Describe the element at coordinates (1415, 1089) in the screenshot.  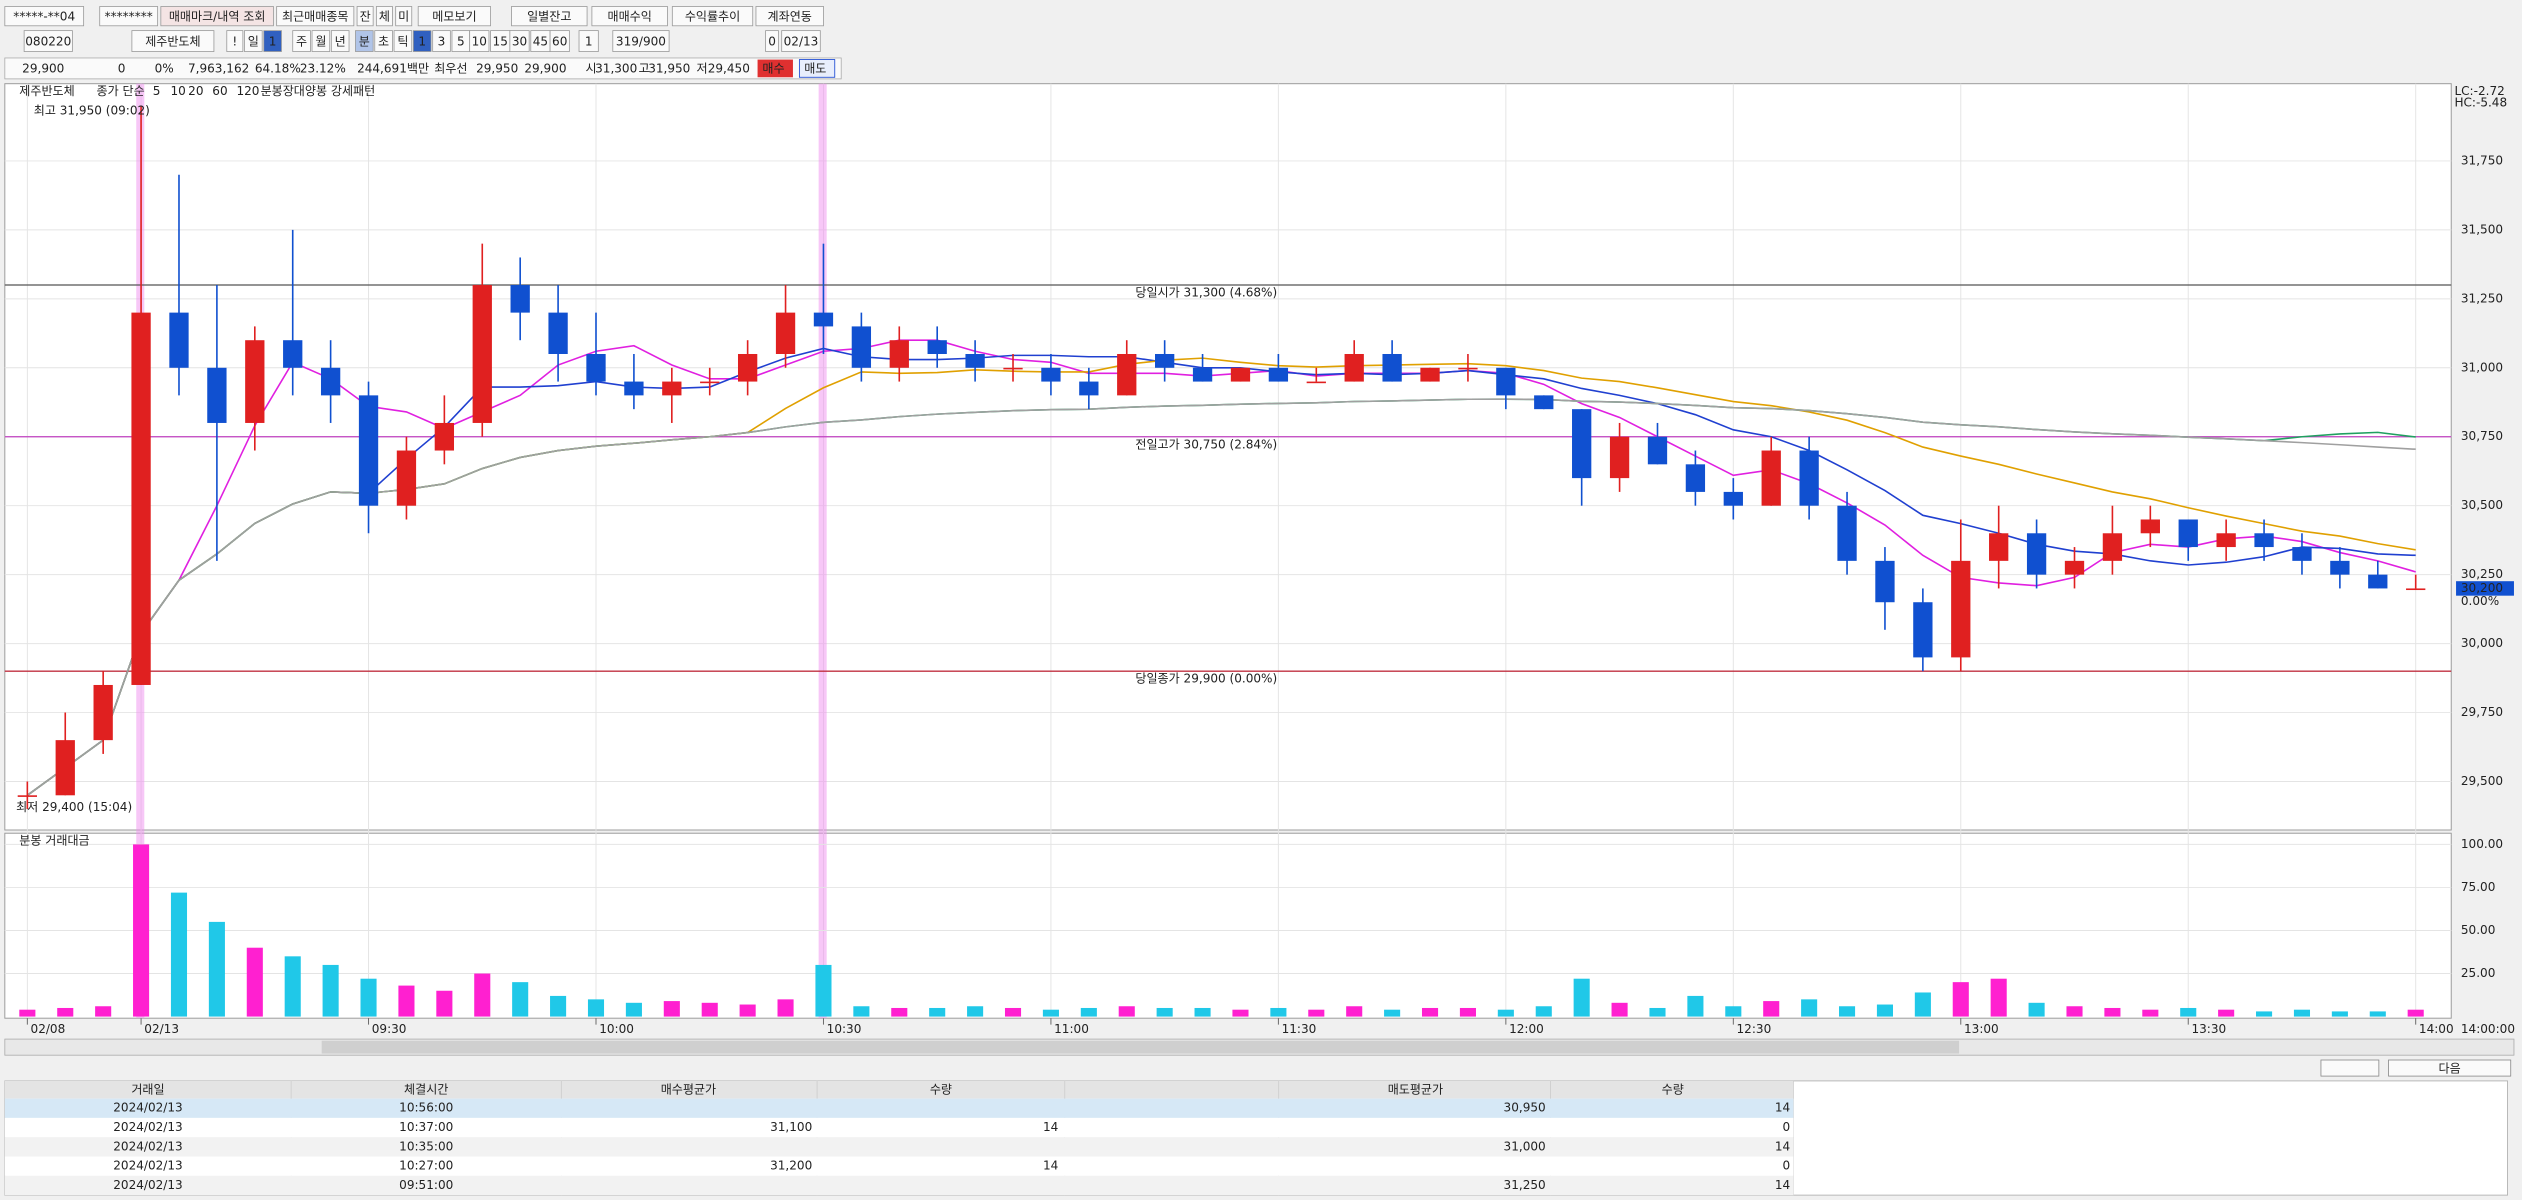
I see `table-header-cell: 매도평균가` at that location.